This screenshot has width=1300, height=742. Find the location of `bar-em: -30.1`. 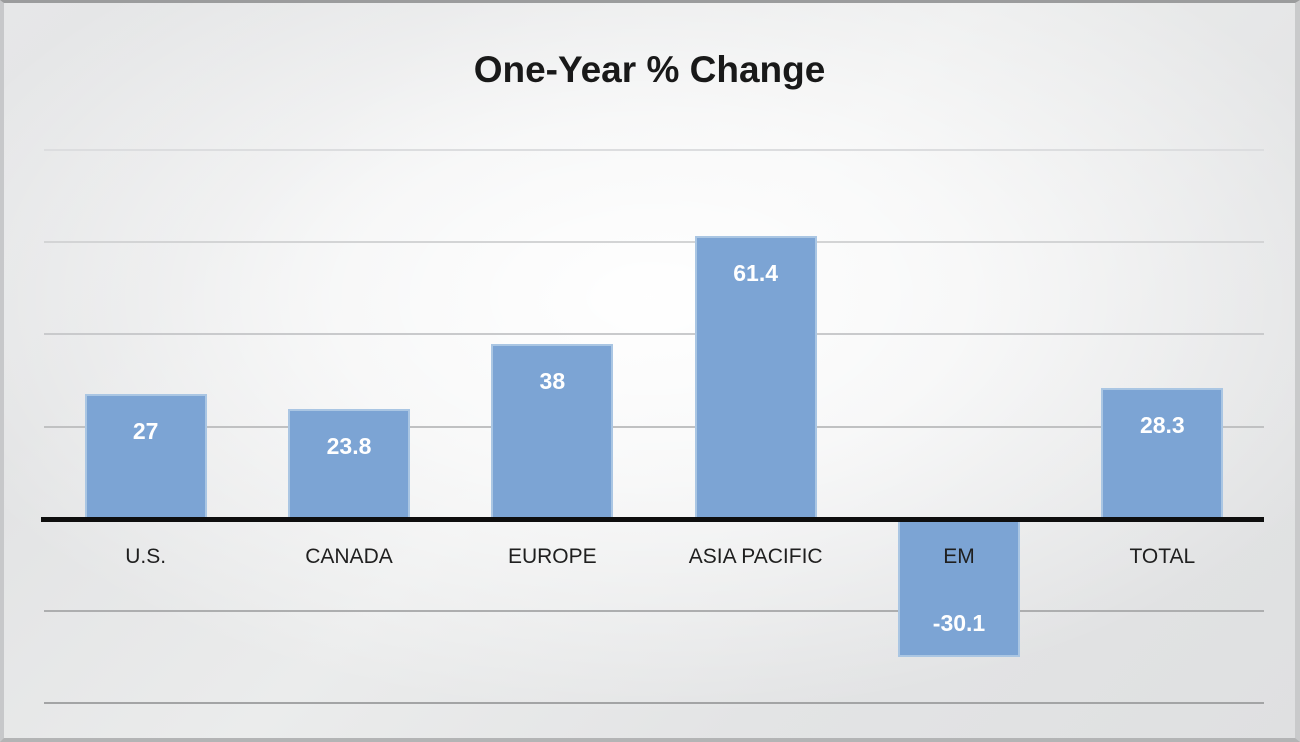

bar-em: -30.1 is located at coordinates (959, 588).